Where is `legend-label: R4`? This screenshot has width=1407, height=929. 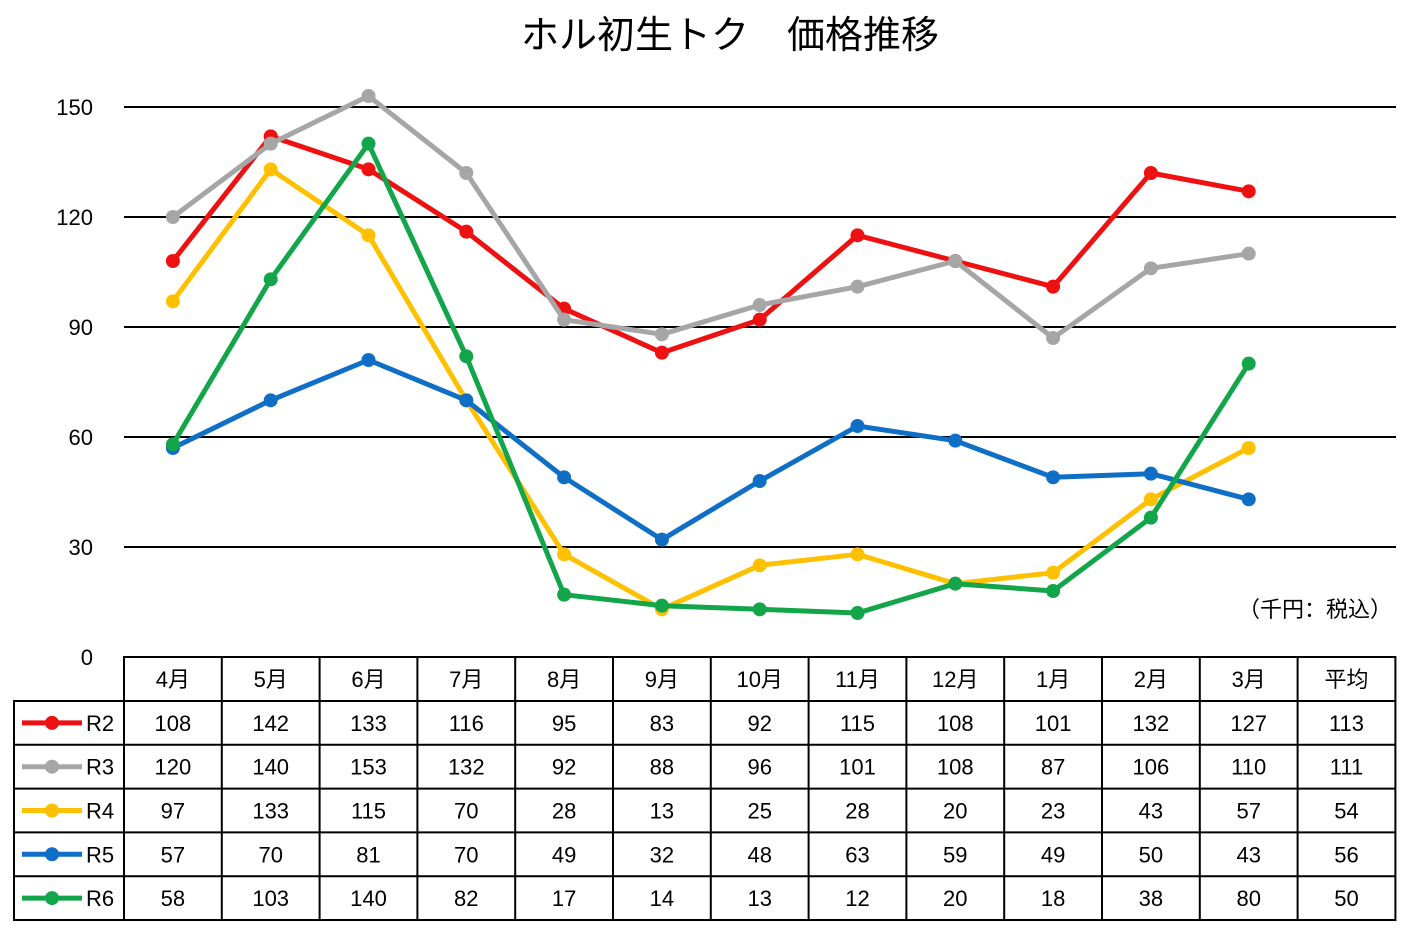
legend-label: R4 is located at coordinates (100, 811).